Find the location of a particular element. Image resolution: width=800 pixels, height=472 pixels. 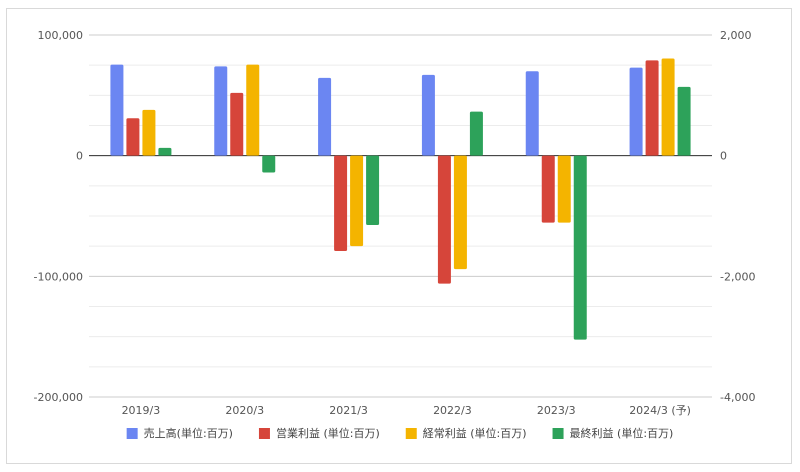

legend-label: 売上高(単位:百万) is located at coordinates (188, 433).